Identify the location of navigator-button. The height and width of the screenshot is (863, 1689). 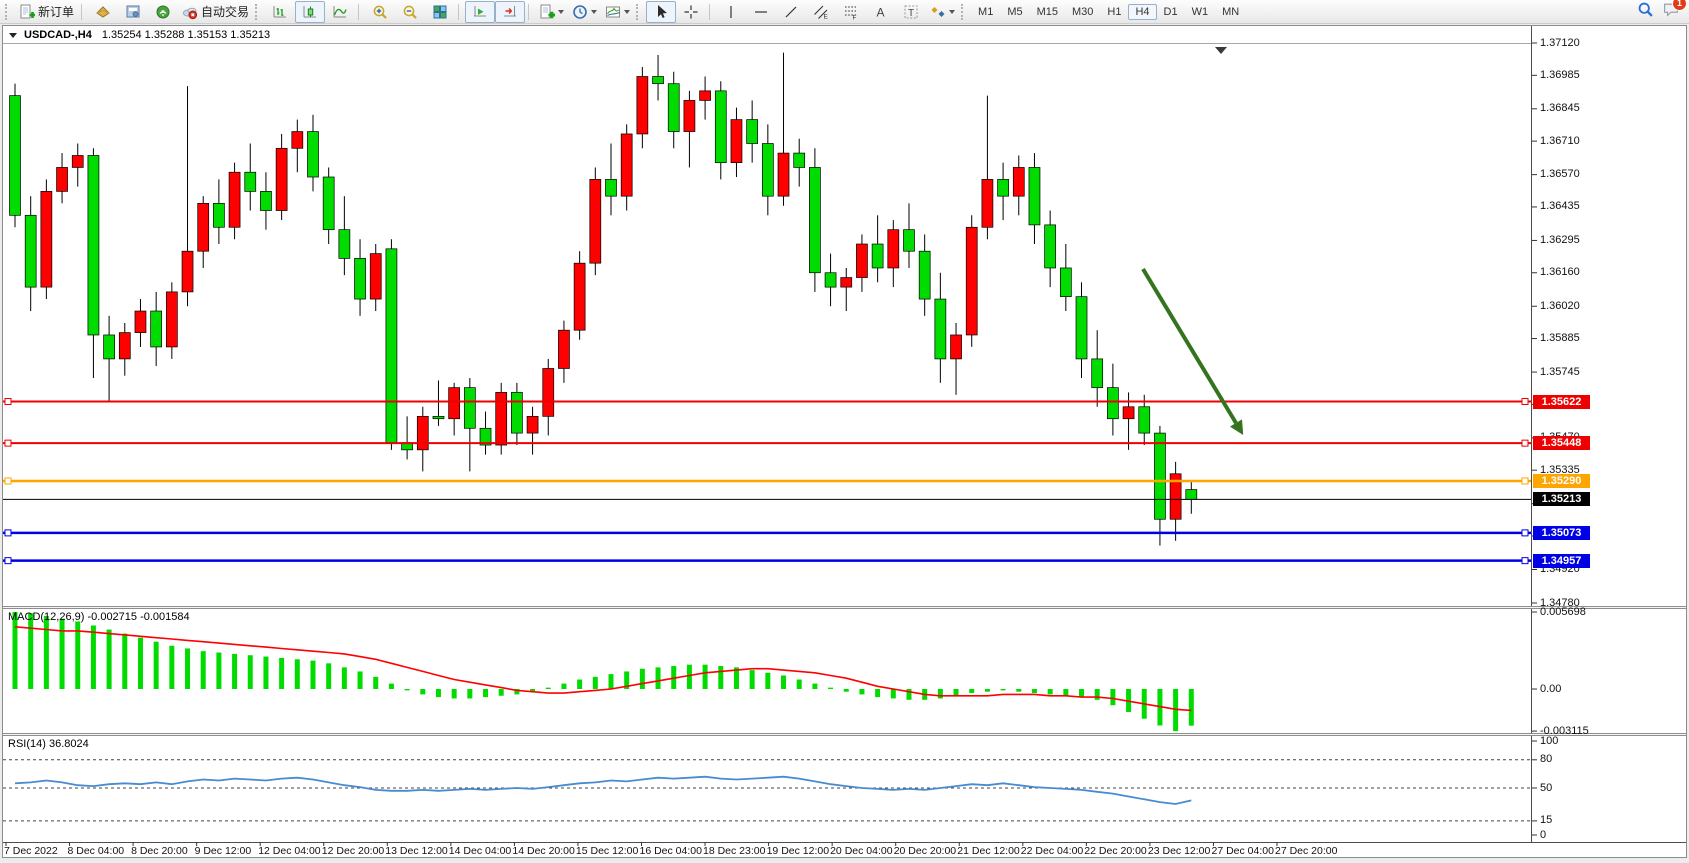
(163, 12).